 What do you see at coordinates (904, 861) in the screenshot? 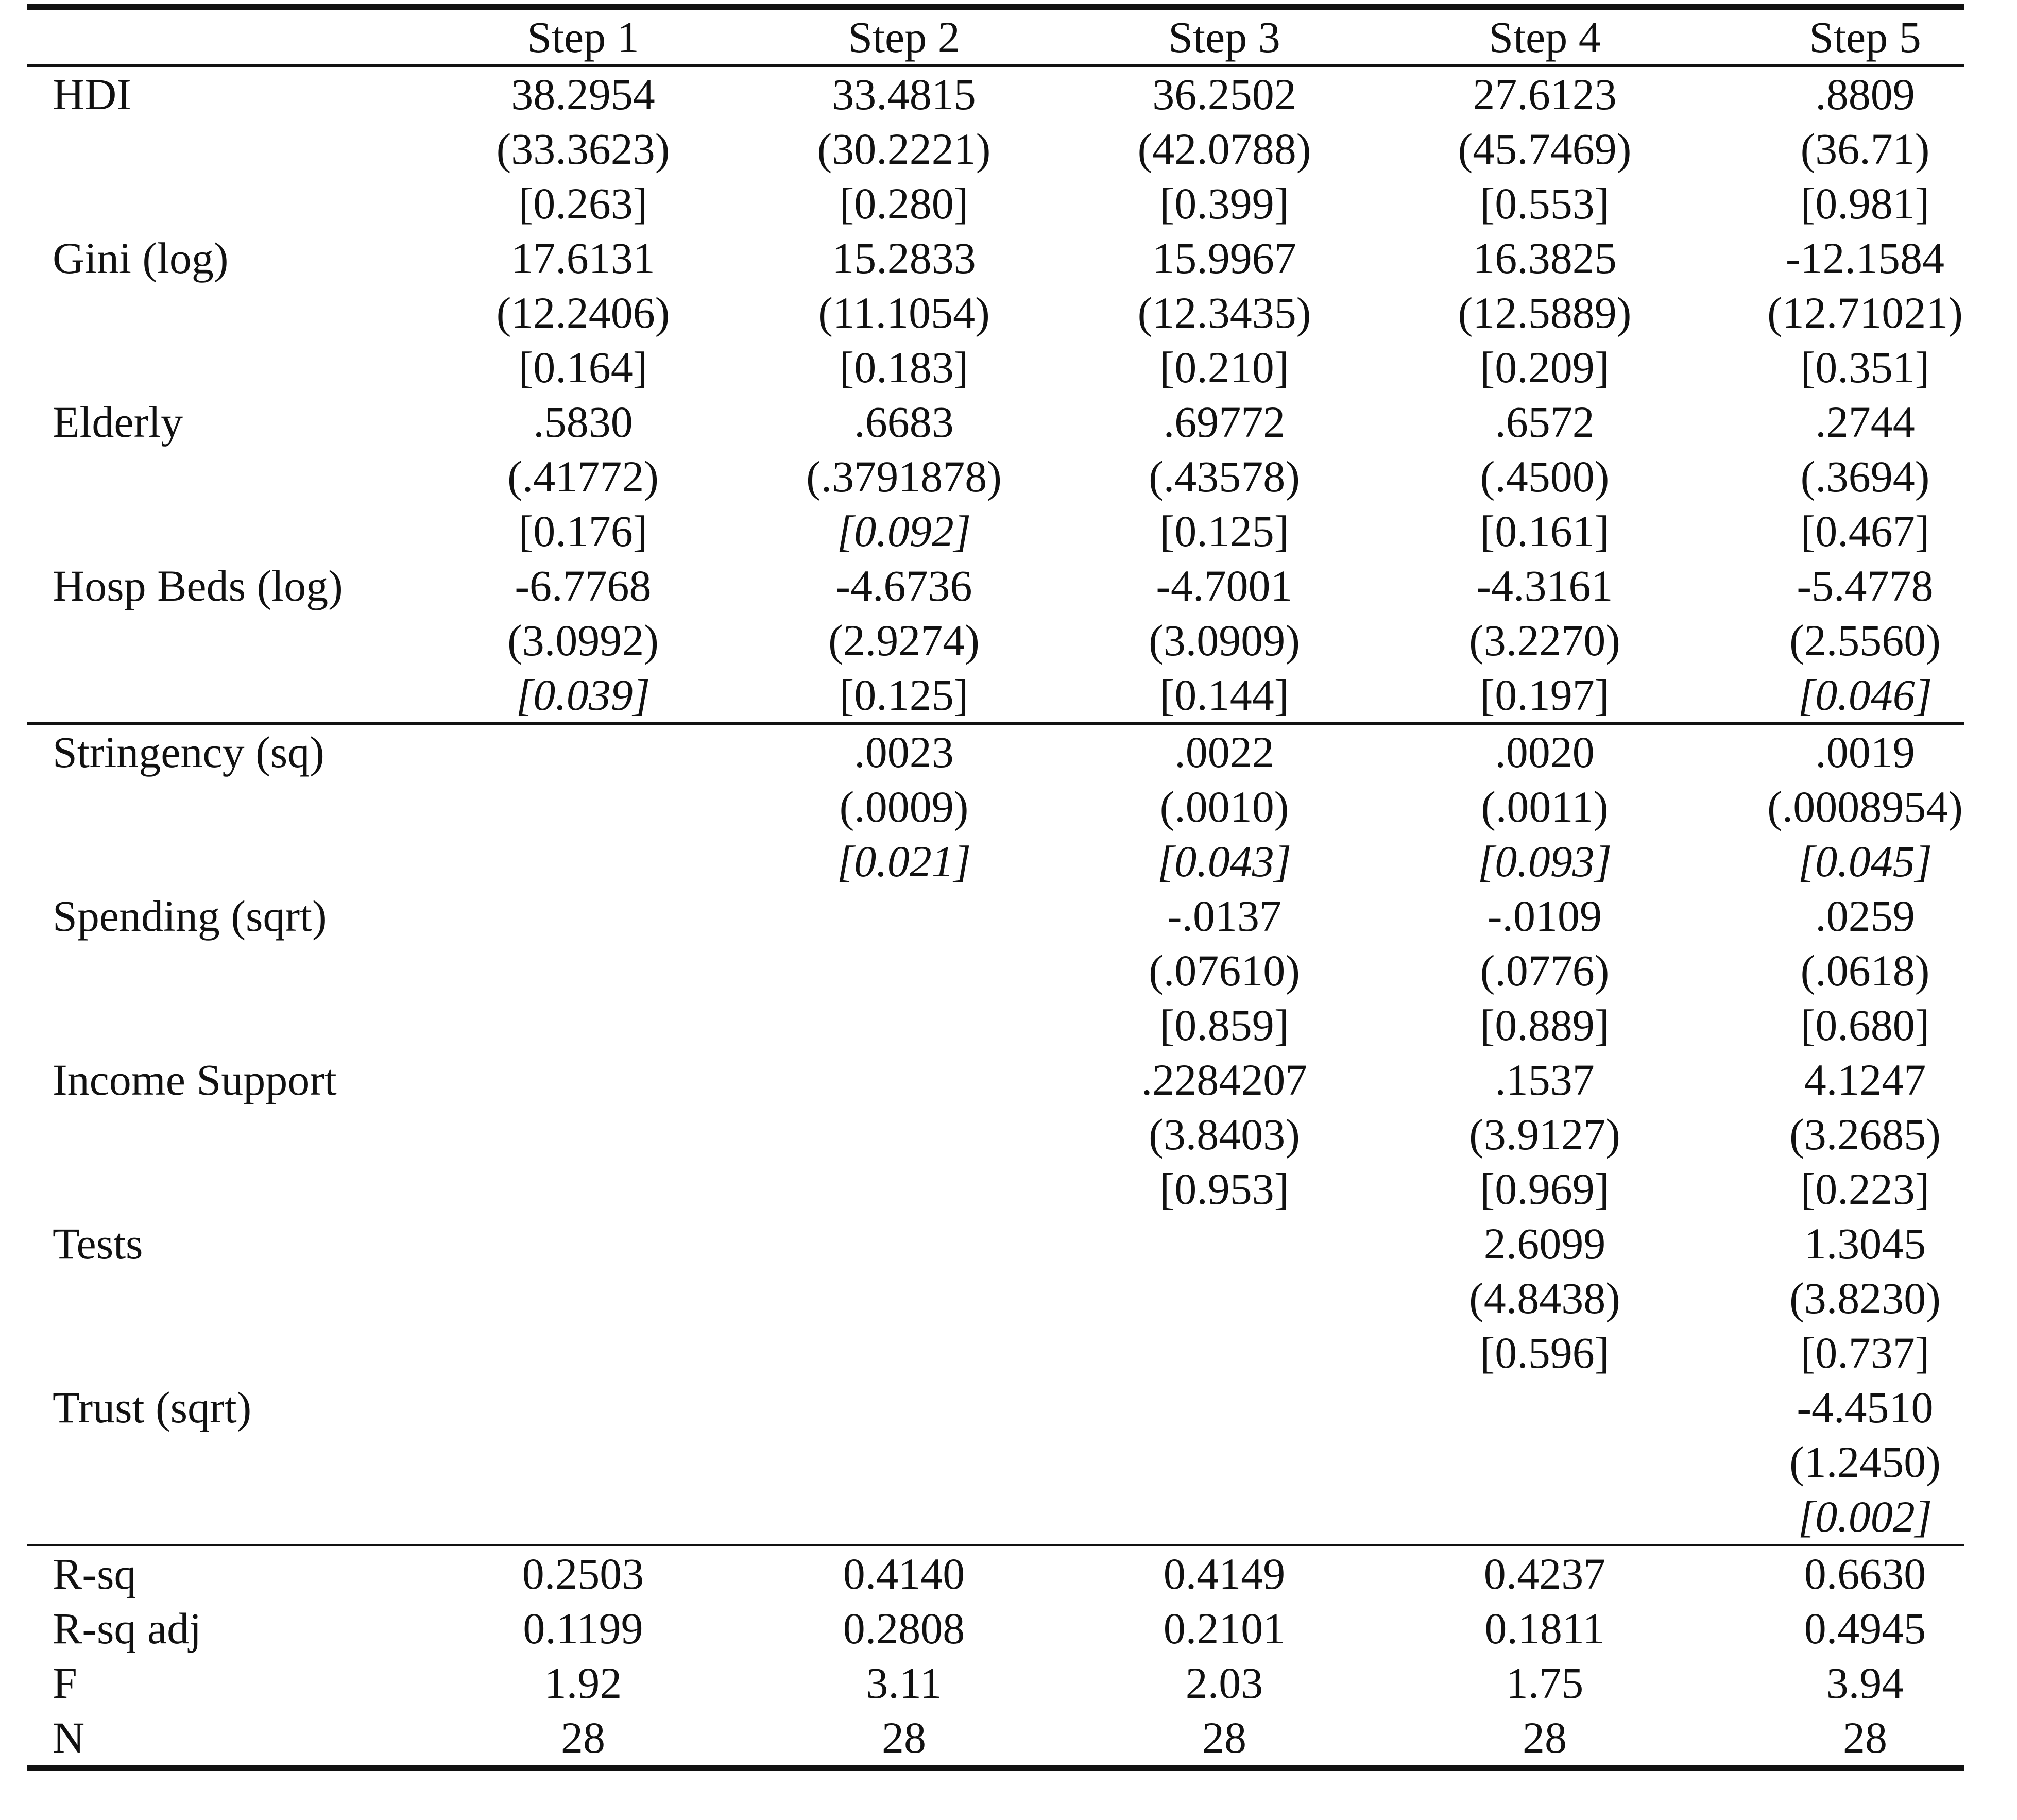
I see `p-value-cell: [0.021]` at bounding box center [904, 861].